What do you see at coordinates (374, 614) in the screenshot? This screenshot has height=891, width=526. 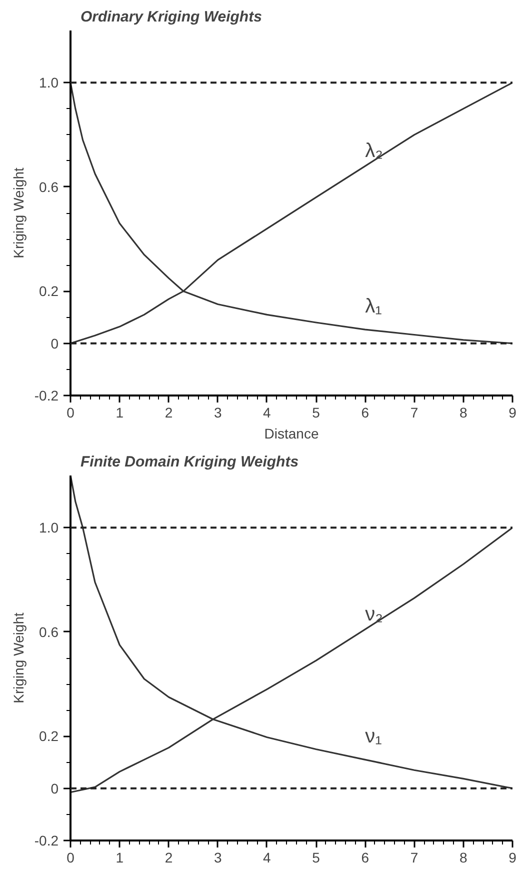 I see `series-label: ν₂` at bounding box center [374, 614].